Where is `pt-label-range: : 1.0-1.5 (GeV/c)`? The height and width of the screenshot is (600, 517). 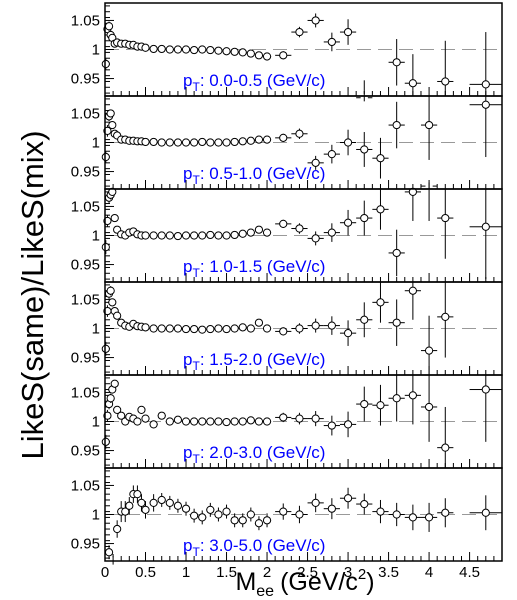
pt-label-range: : 1.0-1.5 (GeV/c) is located at coordinates (263, 266).